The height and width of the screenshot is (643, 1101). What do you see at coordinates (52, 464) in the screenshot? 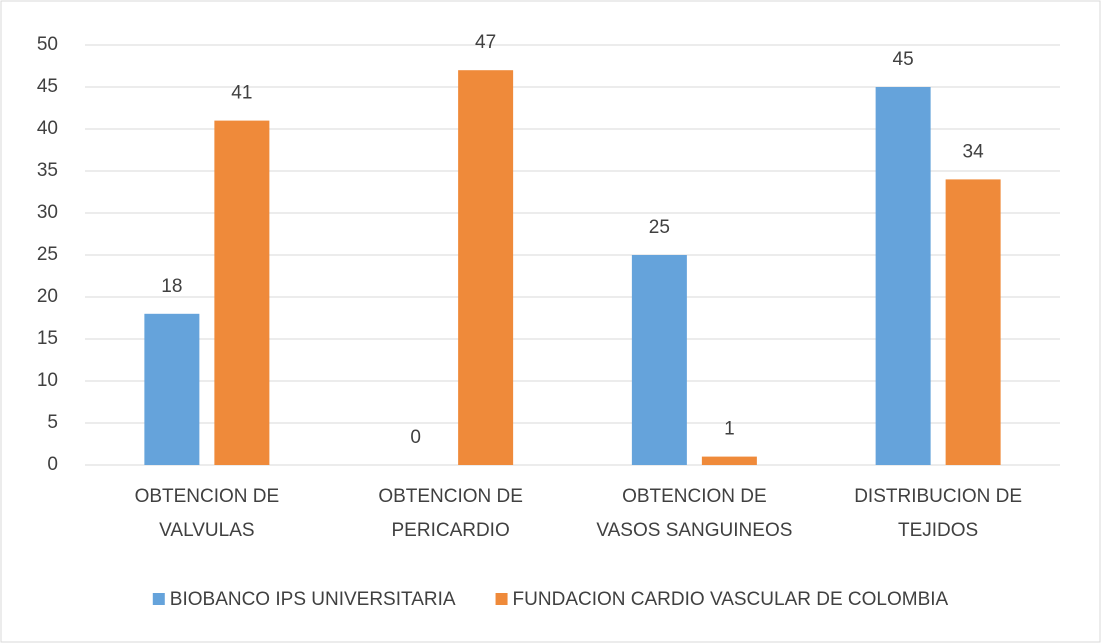
I see `y-tick-label: 0` at bounding box center [52, 464].